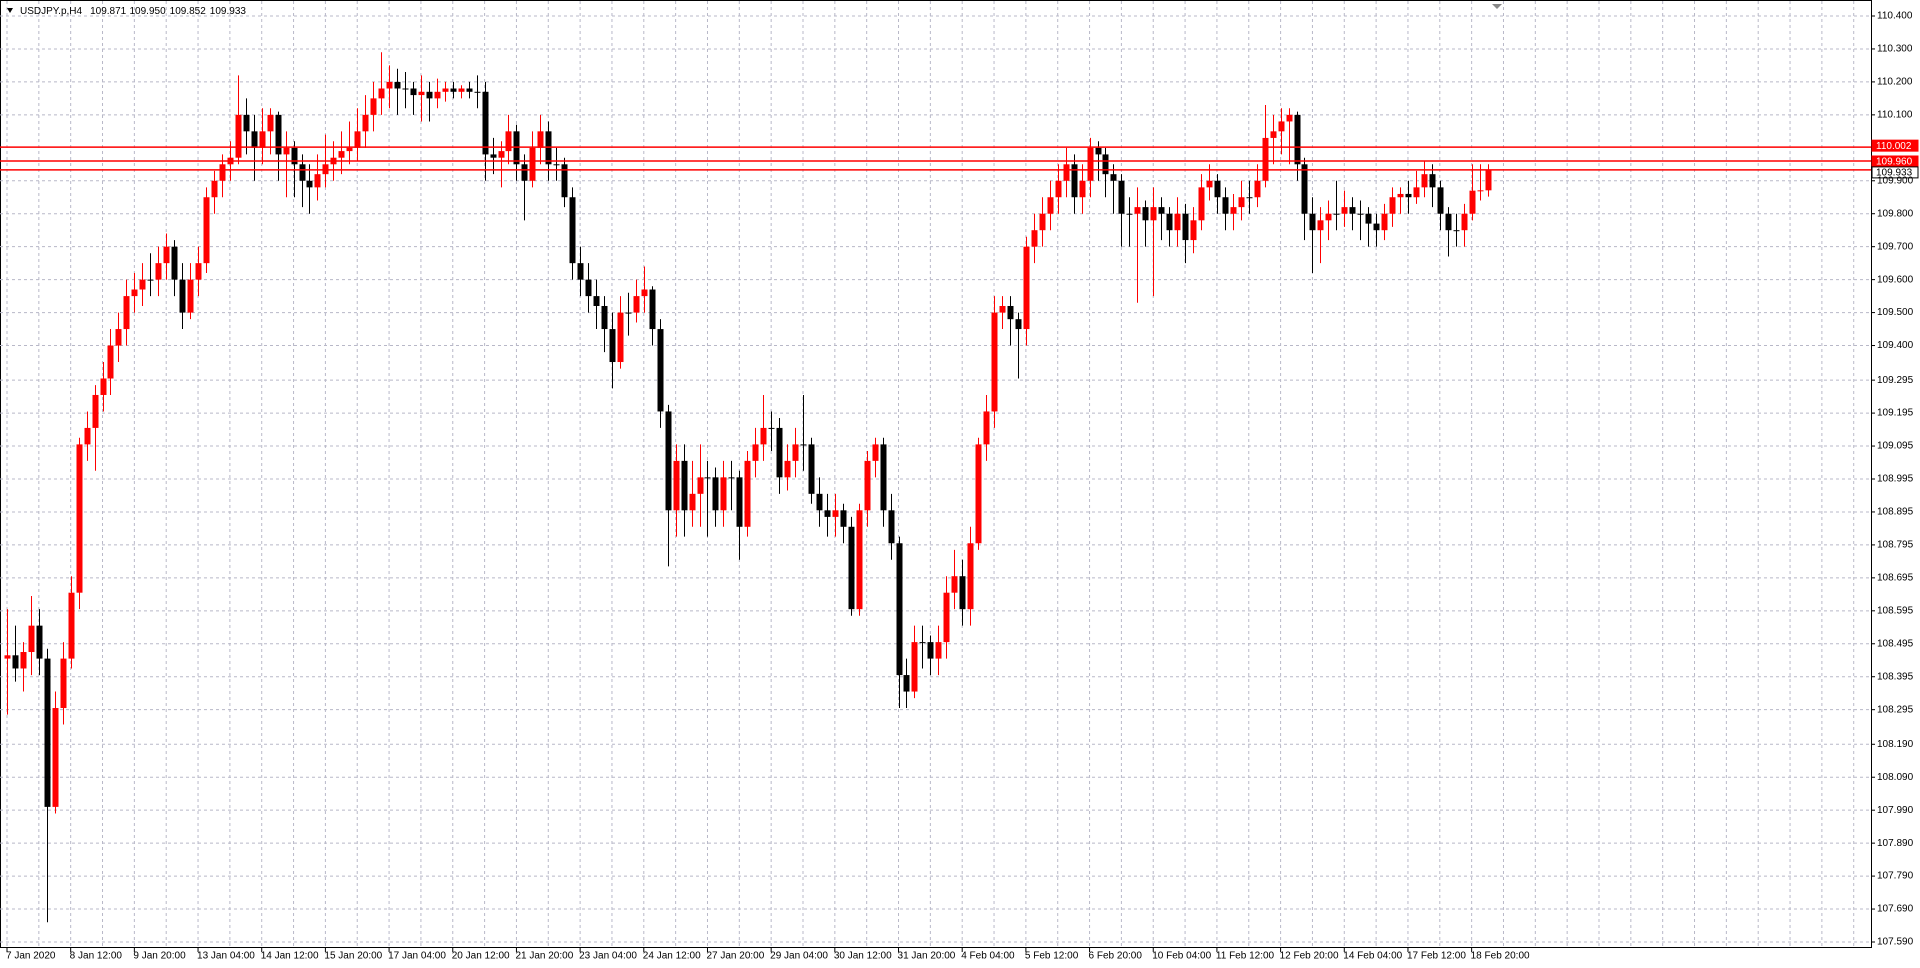 The width and height of the screenshot is (1920, 968). Describe the element at coordinates (1895, 115) in the screenshot. I see `y-tick-label: 110.100` at that location.